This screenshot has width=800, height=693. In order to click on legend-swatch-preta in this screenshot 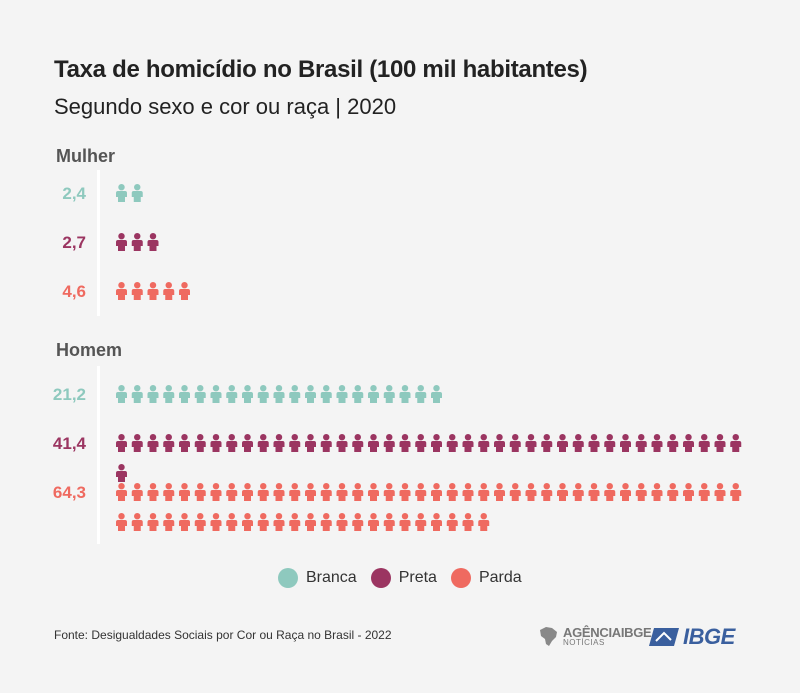, I will do `click(380, 578)`.